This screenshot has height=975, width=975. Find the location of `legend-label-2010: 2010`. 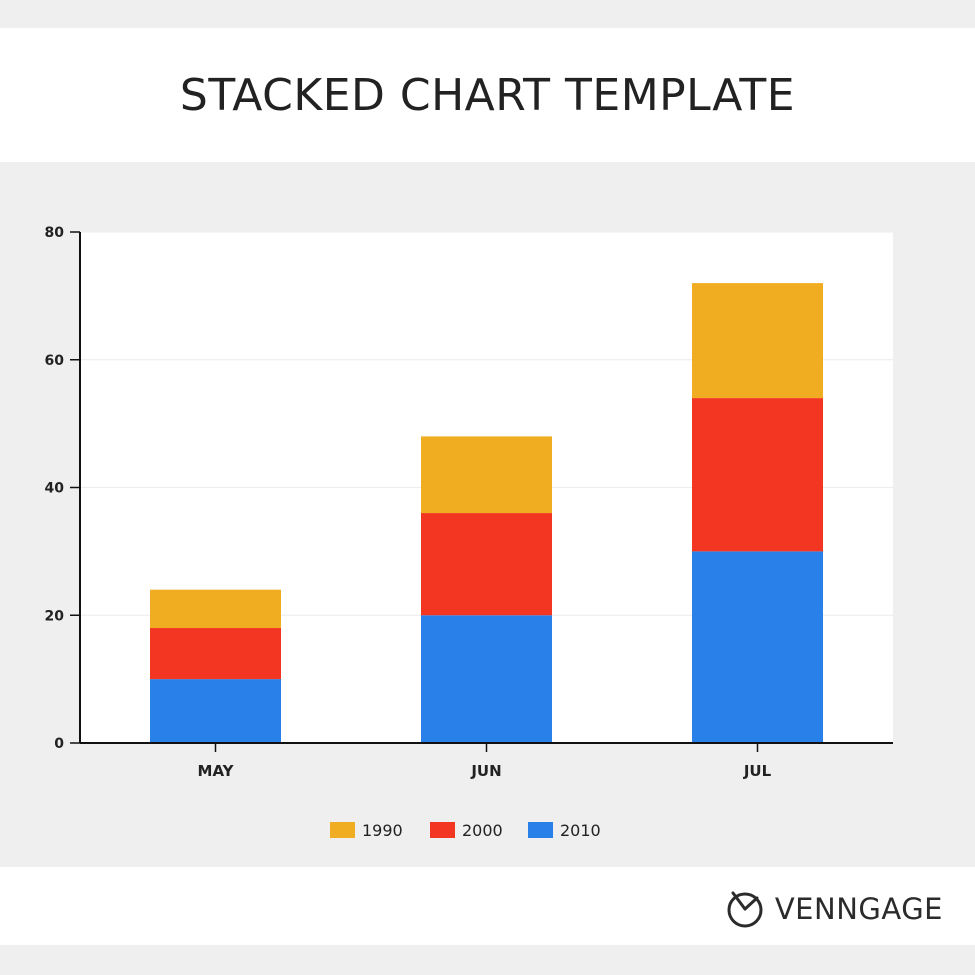

legend-label-2010: 2010 is located at coordinates (580, 830).